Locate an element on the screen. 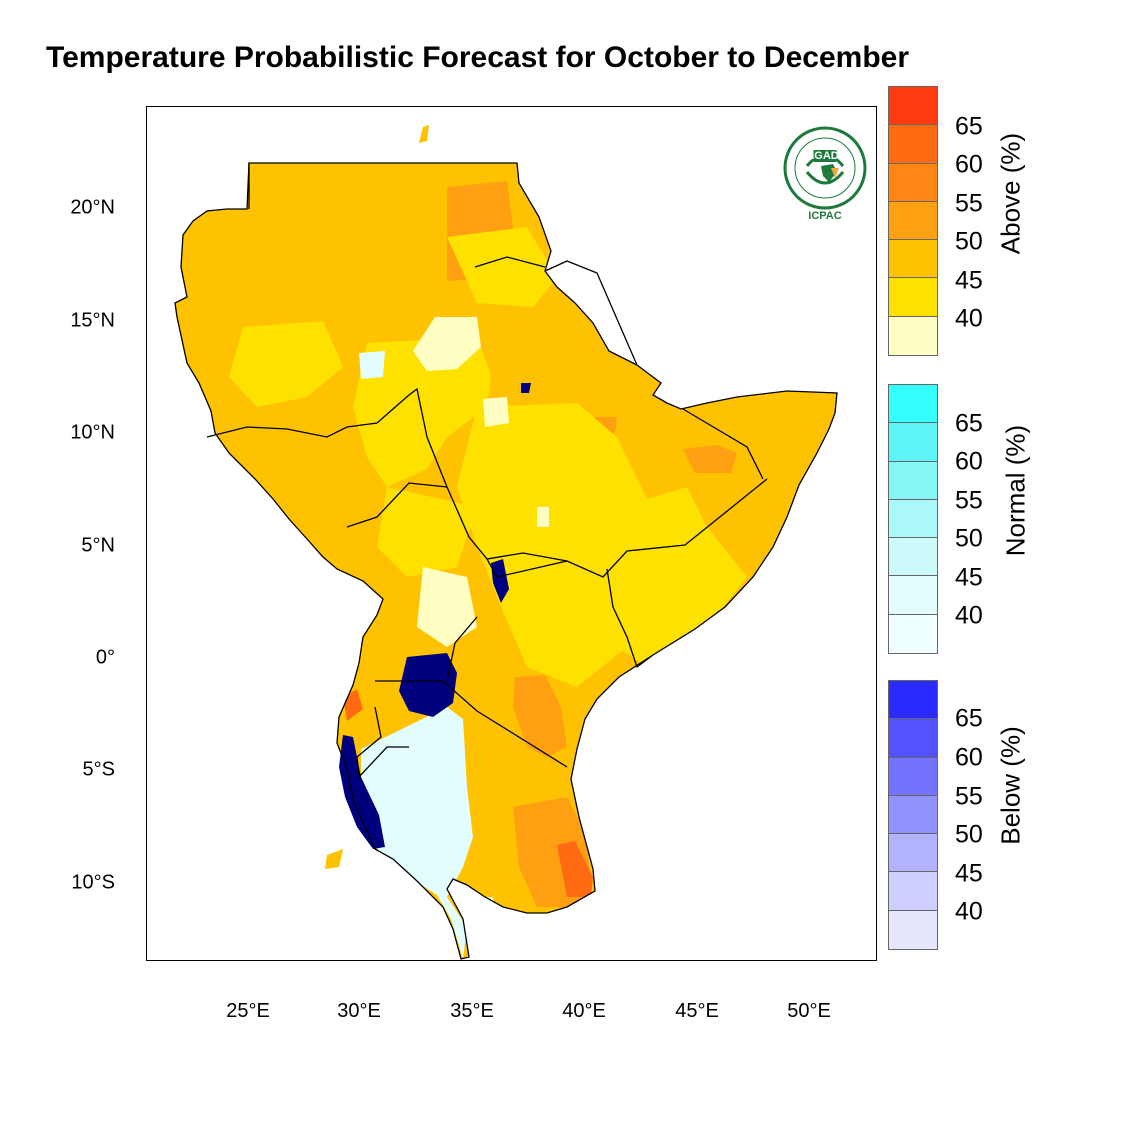 This screenshot has width=1125, height=1125. legend-normal-tick: 50 is located at coordinates (969, 538).